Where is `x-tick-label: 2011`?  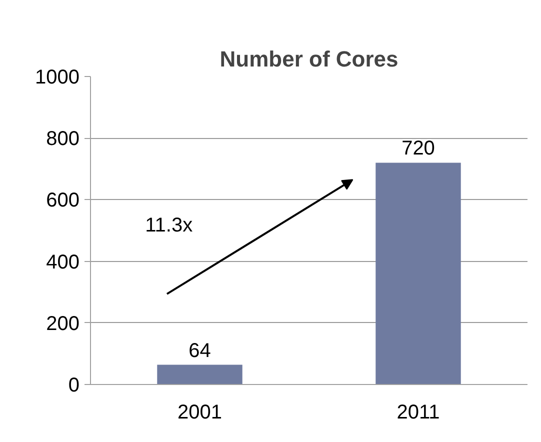
x-tick-label: 2011 is located at coordinates (418, 413).